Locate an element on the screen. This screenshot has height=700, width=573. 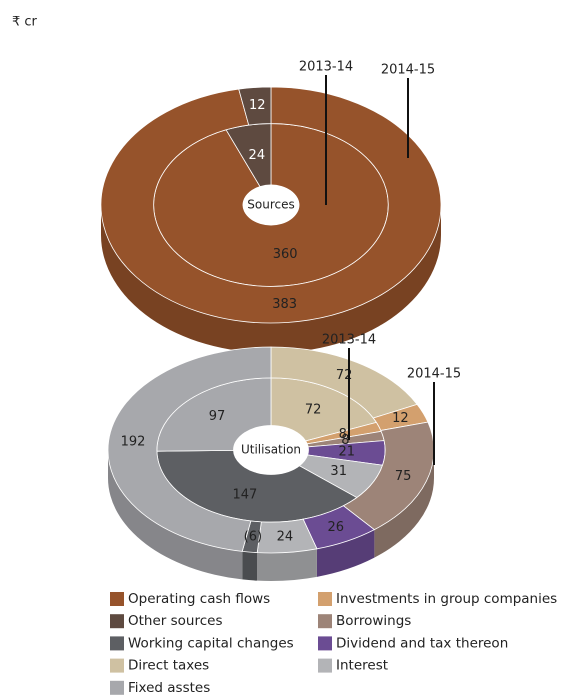
unit-label: ₹ cr is located at coordinates (25, 22).